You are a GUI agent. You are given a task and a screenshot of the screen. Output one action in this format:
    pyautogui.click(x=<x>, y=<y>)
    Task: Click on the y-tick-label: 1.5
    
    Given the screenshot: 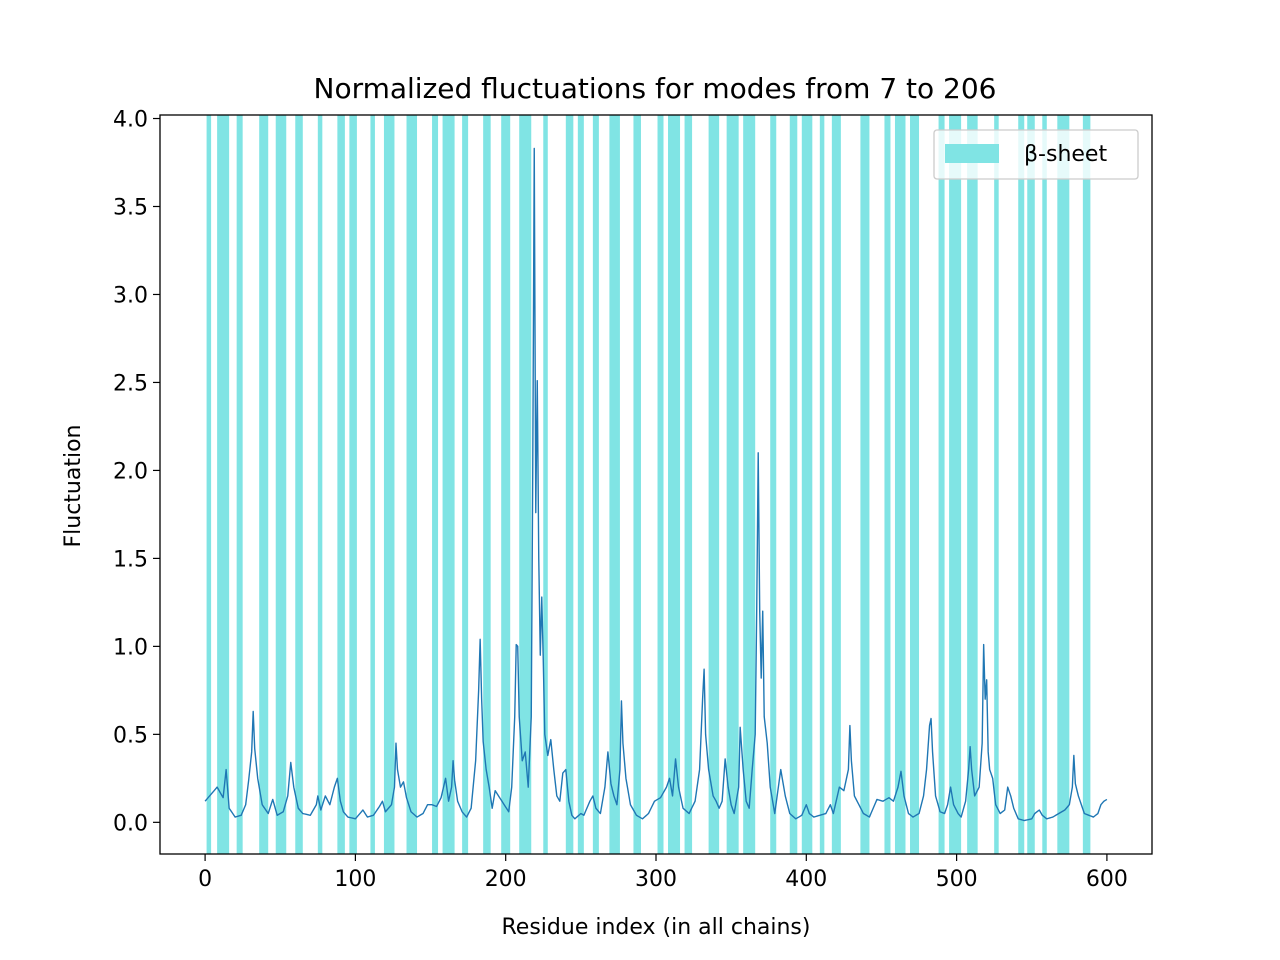 What is the action you would take?
    pyautogui.click(x=130, y=559)
    